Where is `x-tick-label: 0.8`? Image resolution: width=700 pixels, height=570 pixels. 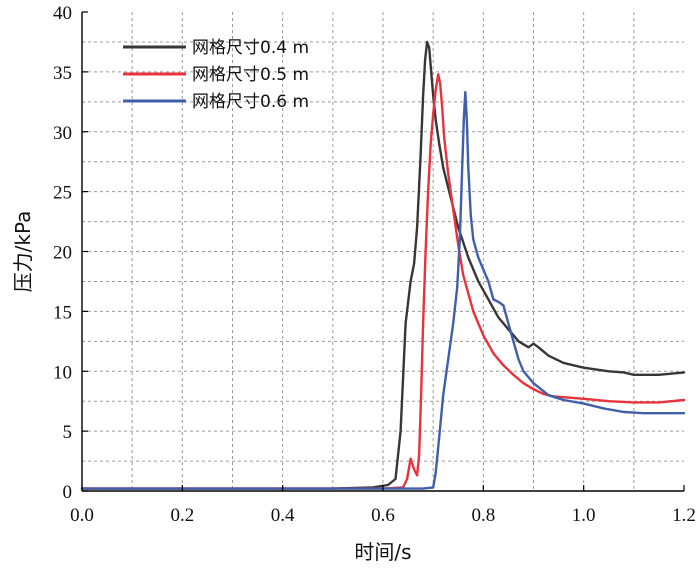 x-tick-label: 0.8 is located at coordinates (483, 515).